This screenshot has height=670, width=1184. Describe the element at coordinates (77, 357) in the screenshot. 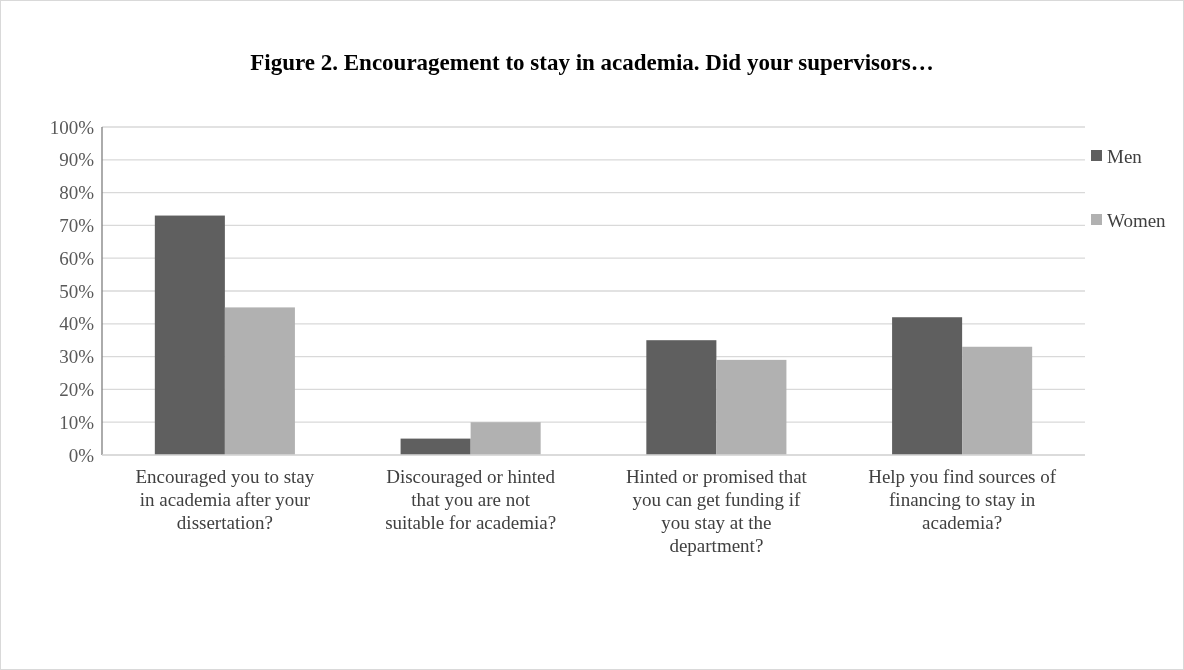

I see `y-tick-label: 30%` at that location.